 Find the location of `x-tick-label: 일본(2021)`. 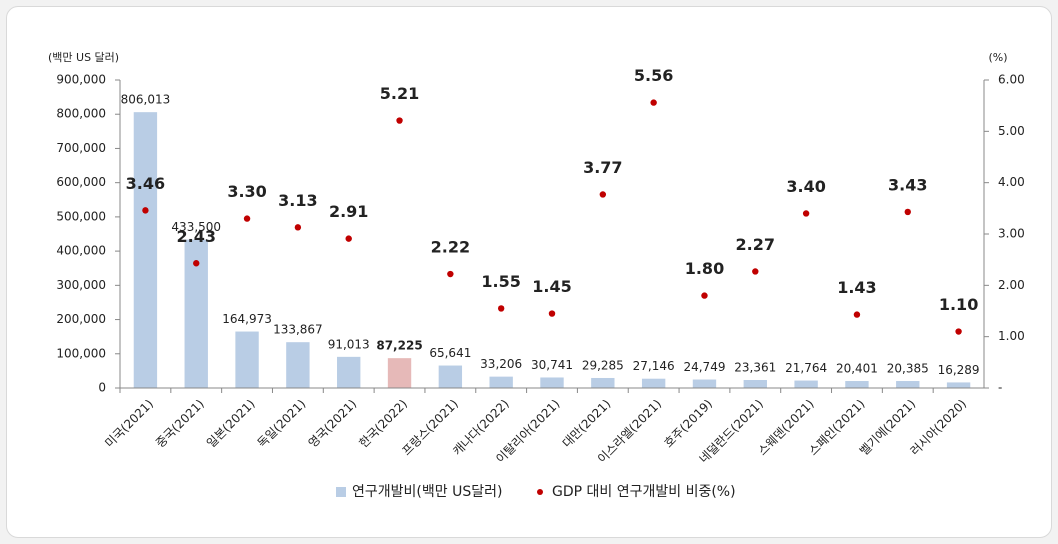

x-tick-label: 일본(2021) is located at coordinates (231, 424).